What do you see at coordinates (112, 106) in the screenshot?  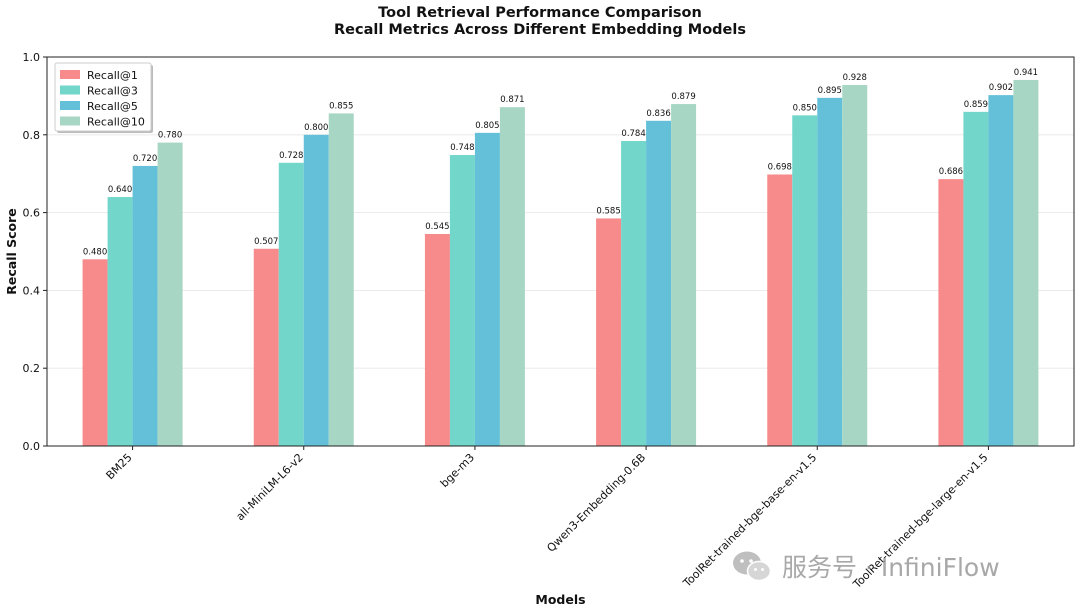 I see `legend-label: Recall@5` at bounding box center [112, 106].